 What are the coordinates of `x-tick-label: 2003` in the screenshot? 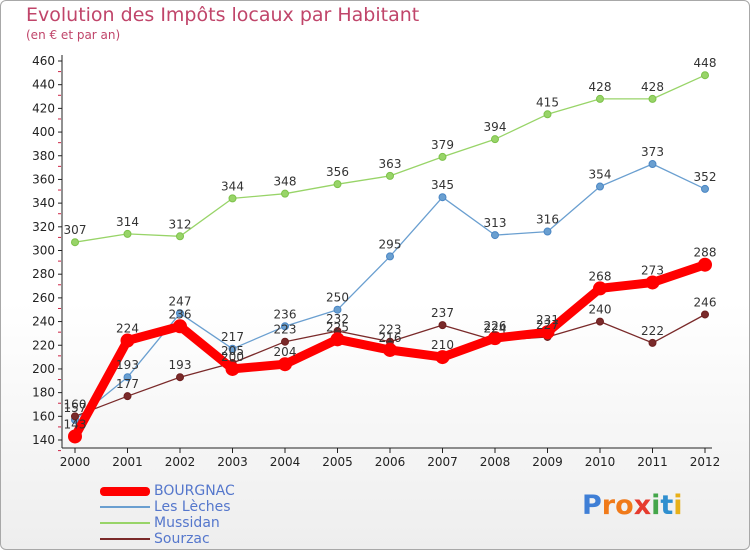 It's located at (232, 462).